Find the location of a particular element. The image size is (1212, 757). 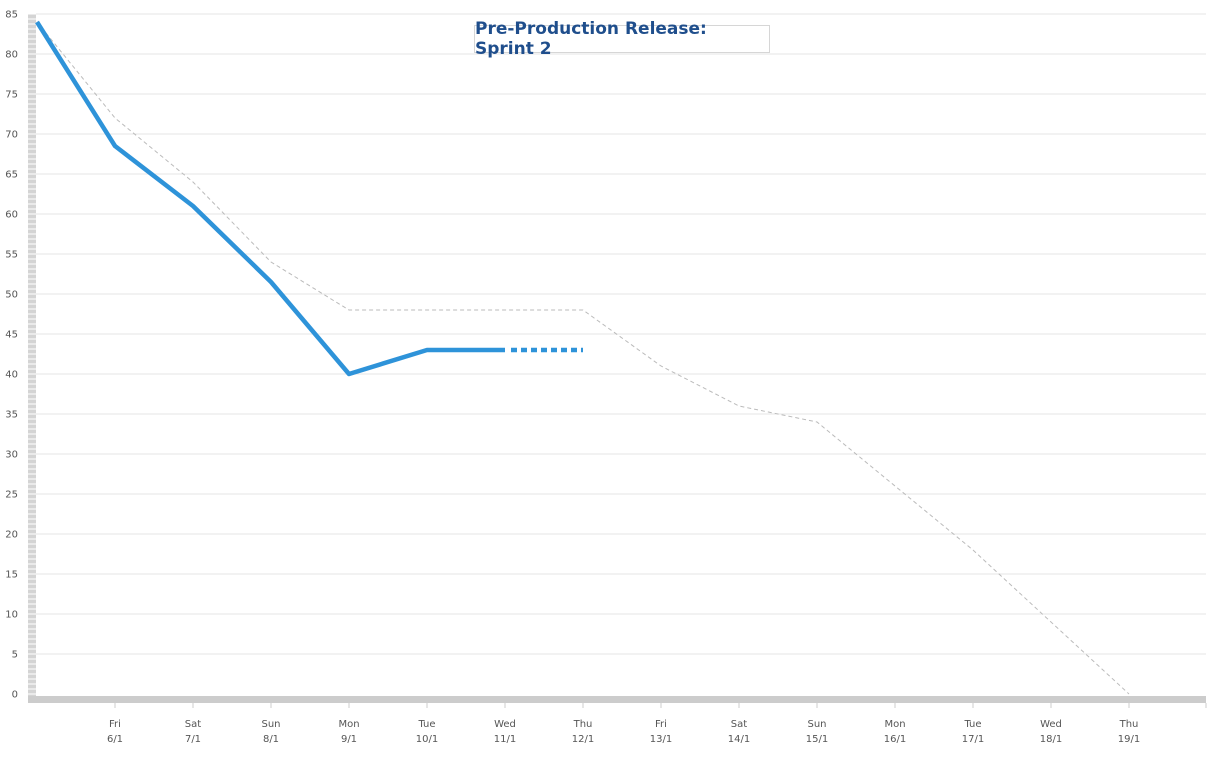

x-tick-label-date: 6/1 is located at coordinates (115, 739).